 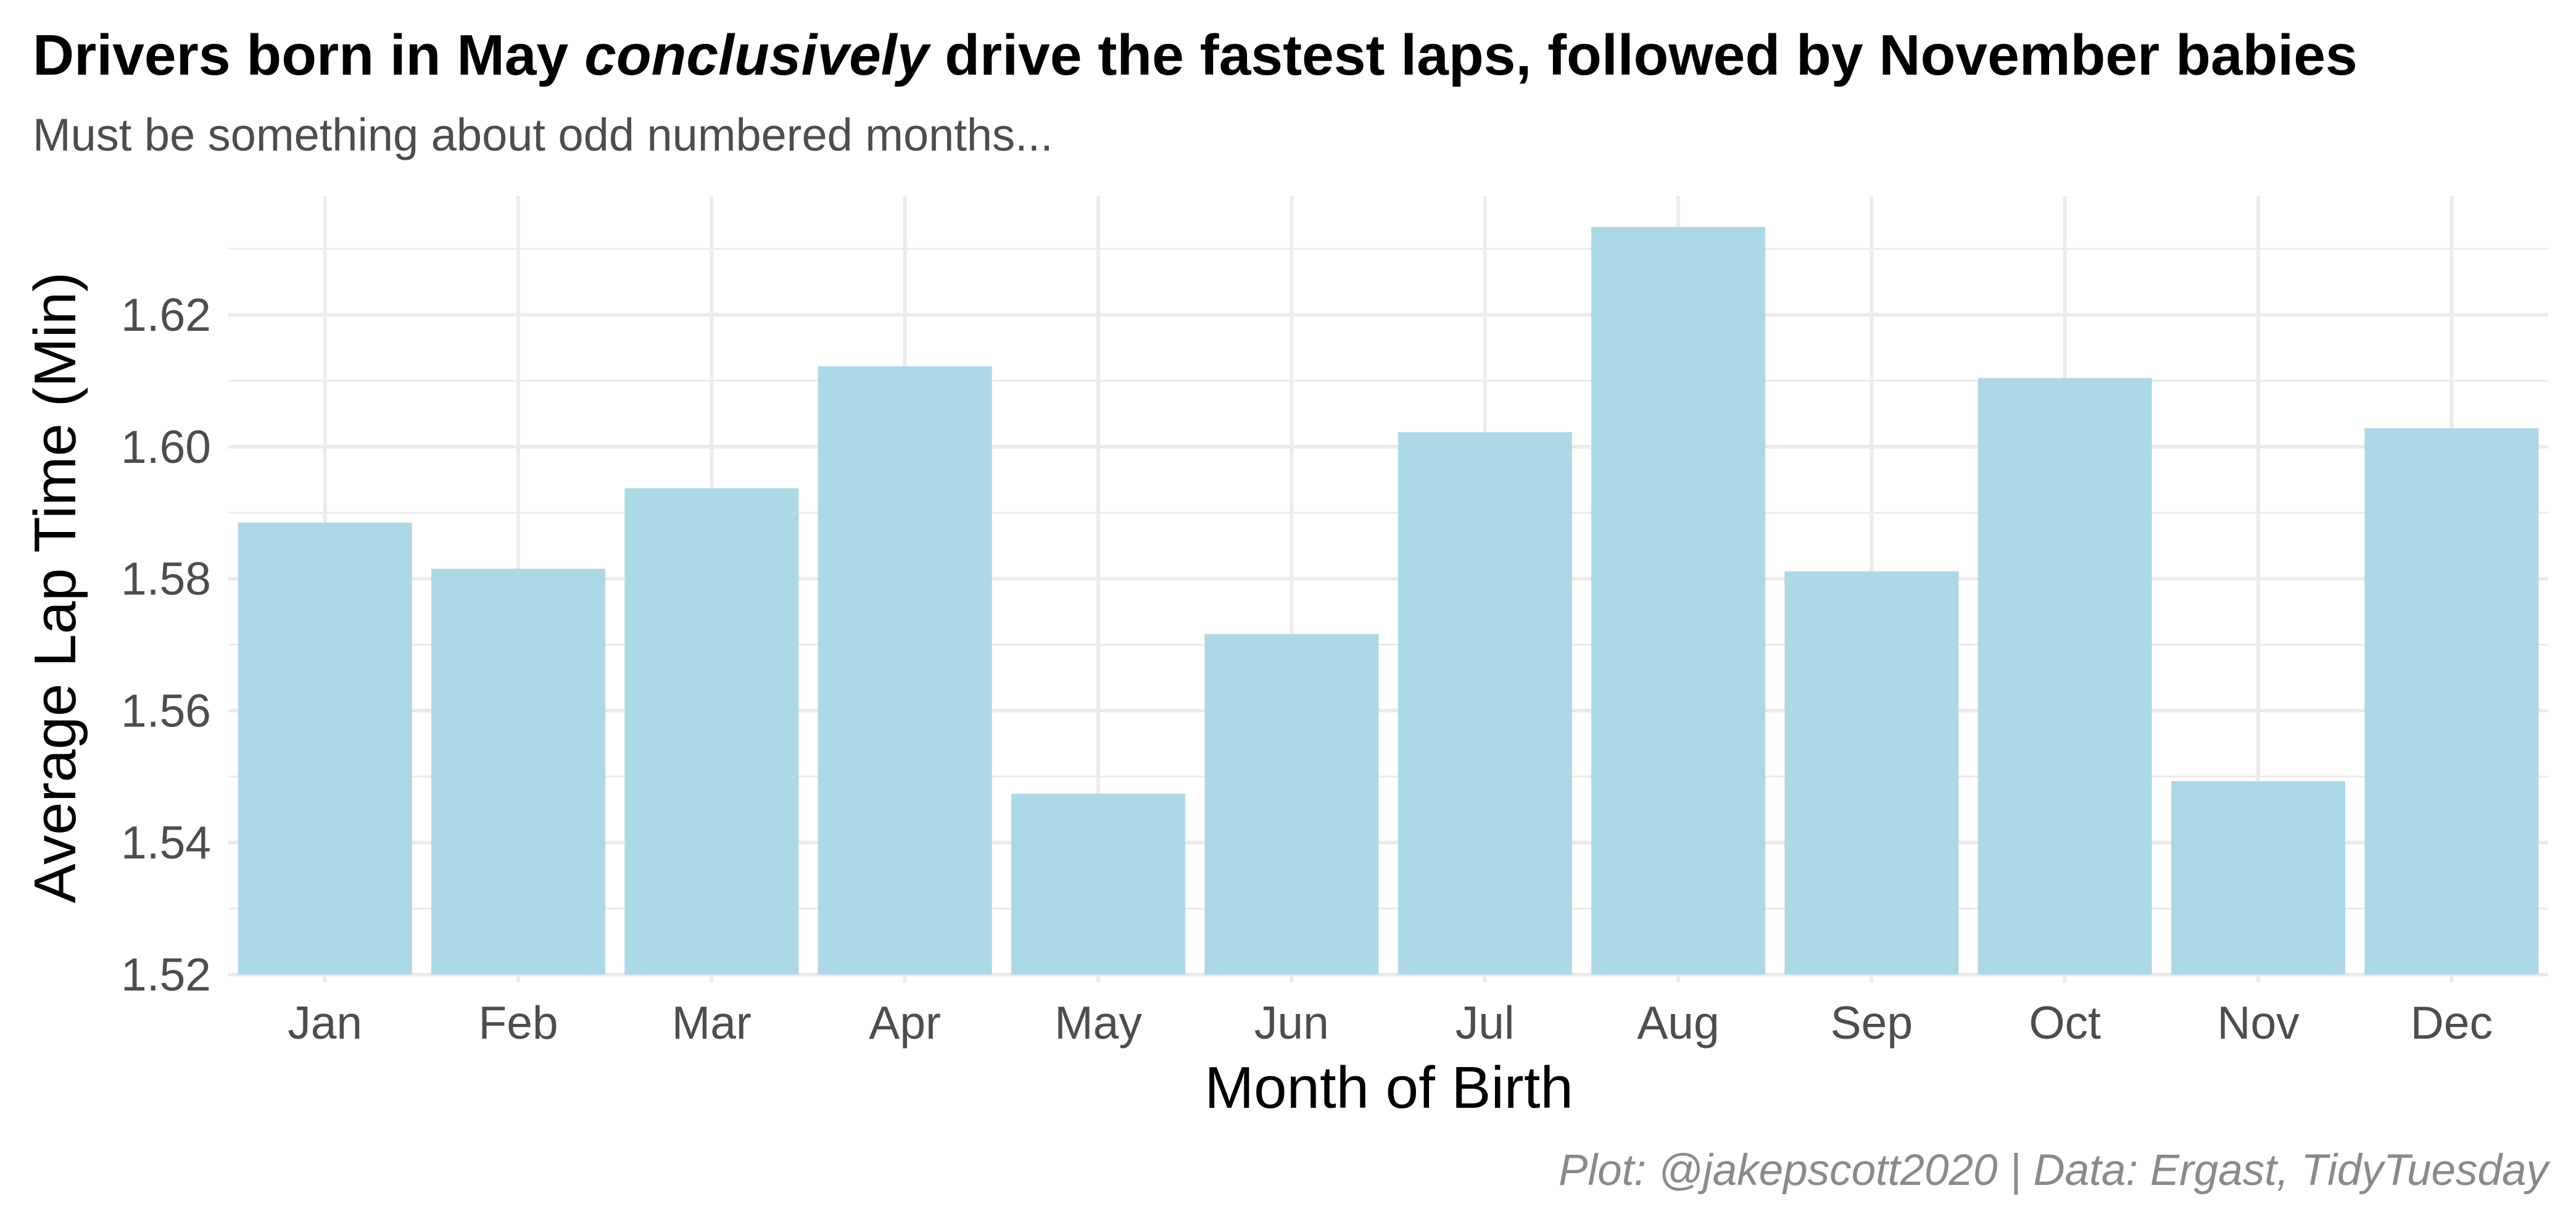 What do you see at coordinates (2451, 701) in the screenshot?
I see `bar-dec` at bounding box center [2451, 701].